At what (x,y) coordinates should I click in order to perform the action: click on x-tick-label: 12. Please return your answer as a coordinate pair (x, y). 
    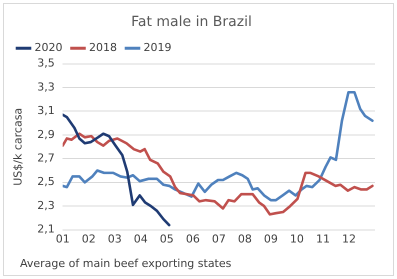
    Looking at the image, I should click on (349, 239).